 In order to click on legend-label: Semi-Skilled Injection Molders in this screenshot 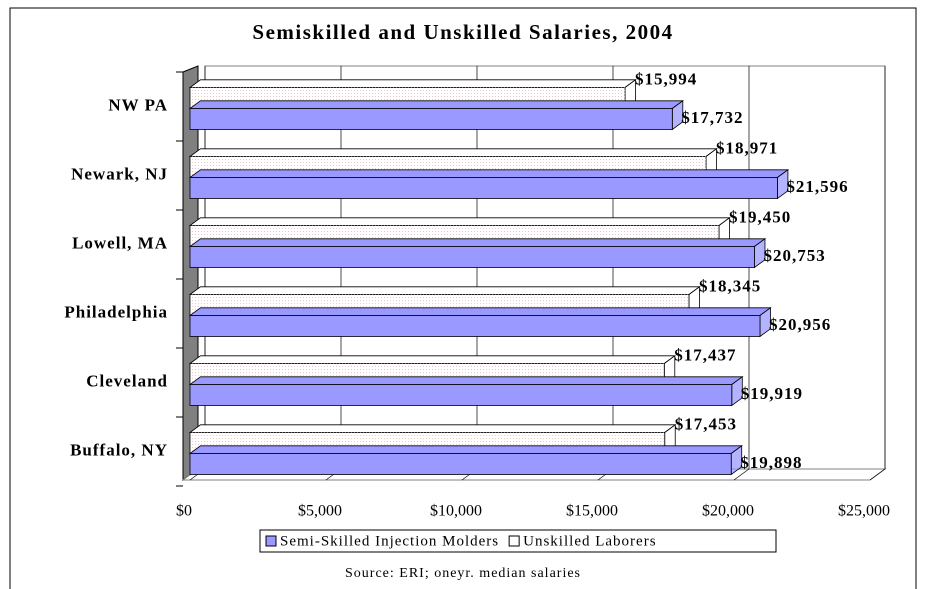, I will do `click(389, 541)`.